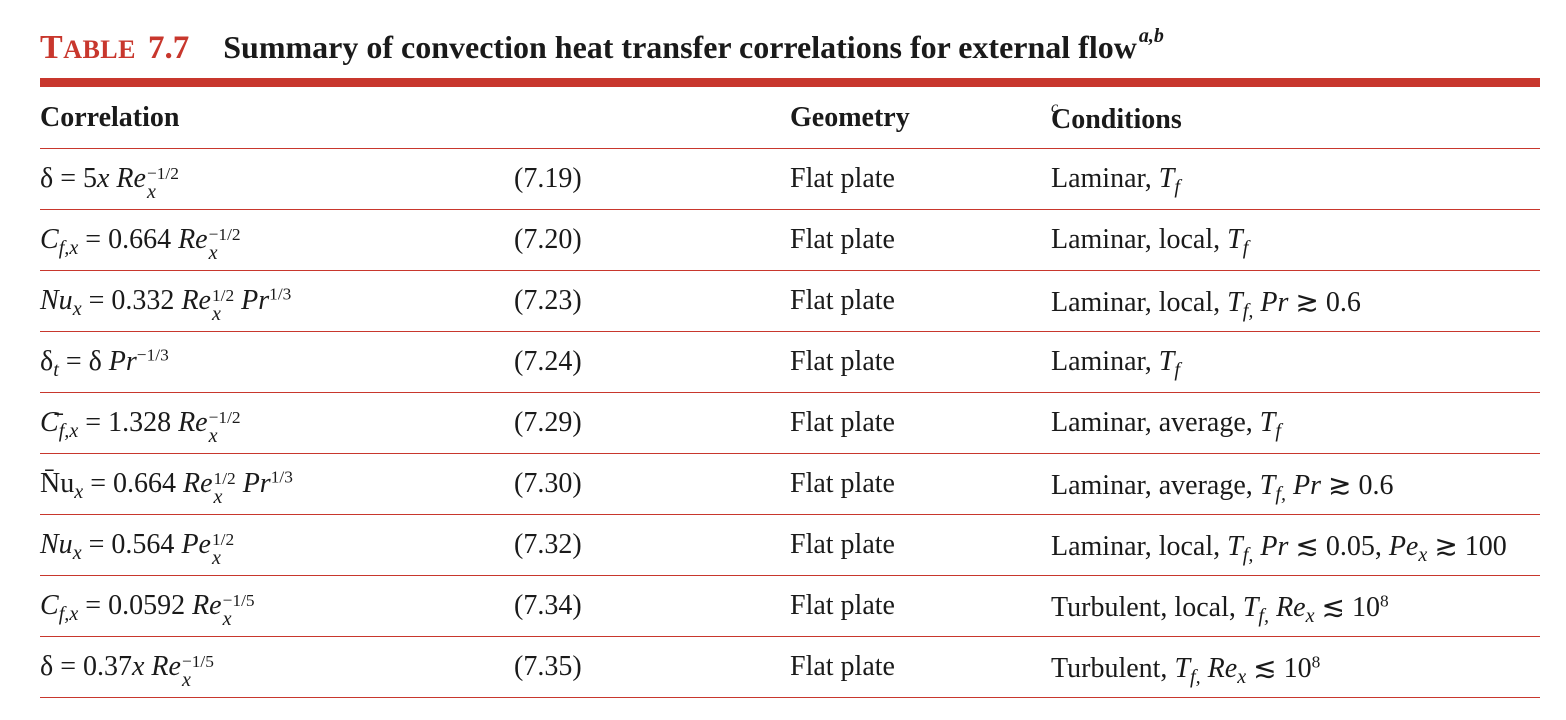 This screenshot has width=1566, height=720. Describe the element at coordinates (548, 666) in the screenshot. I see `equation-number-cell: (7.35)` at that location.